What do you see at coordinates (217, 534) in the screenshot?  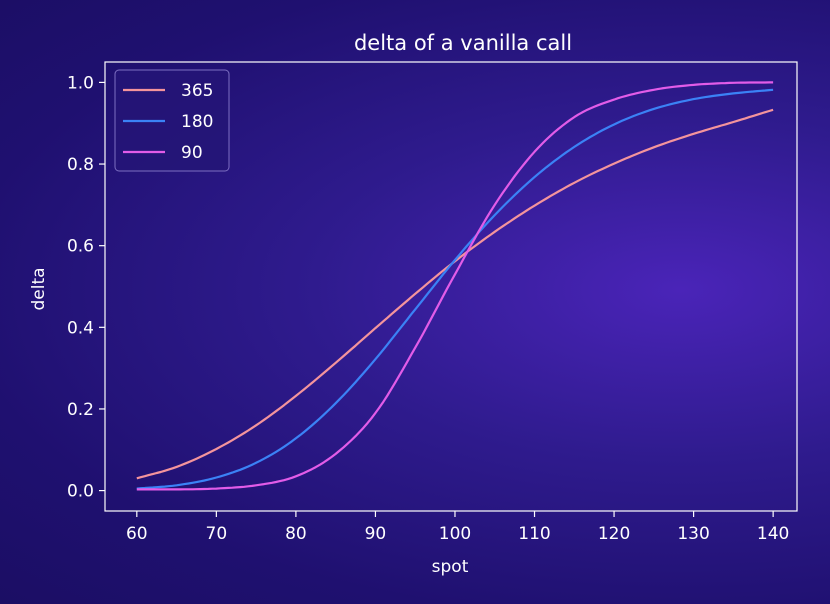 I see `x-tick-label: 70` at bounding box center [217, 534].